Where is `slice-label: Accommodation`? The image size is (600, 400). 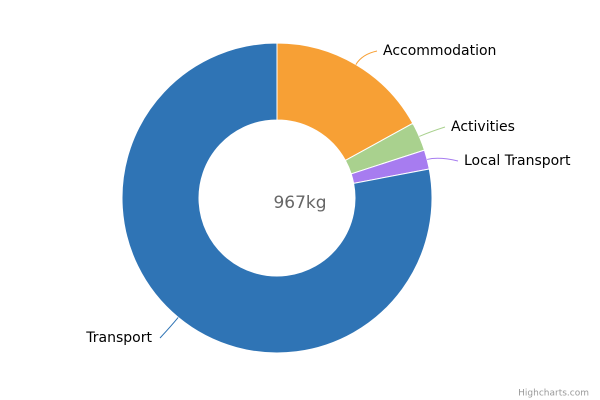
slice-label: Accommodation is located at coordinates (439, 51).